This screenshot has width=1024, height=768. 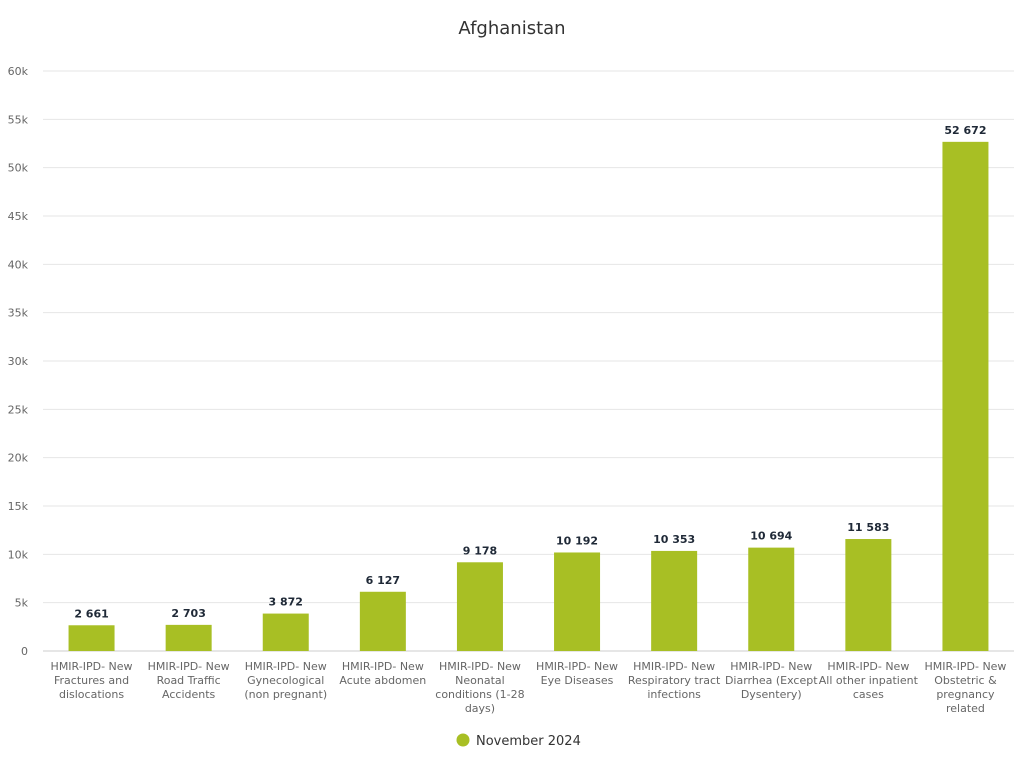 I want to click on x-tick-label: HMIR-IPD- New Diarrhea (Except Dysentery), so click(x=771, y=680).